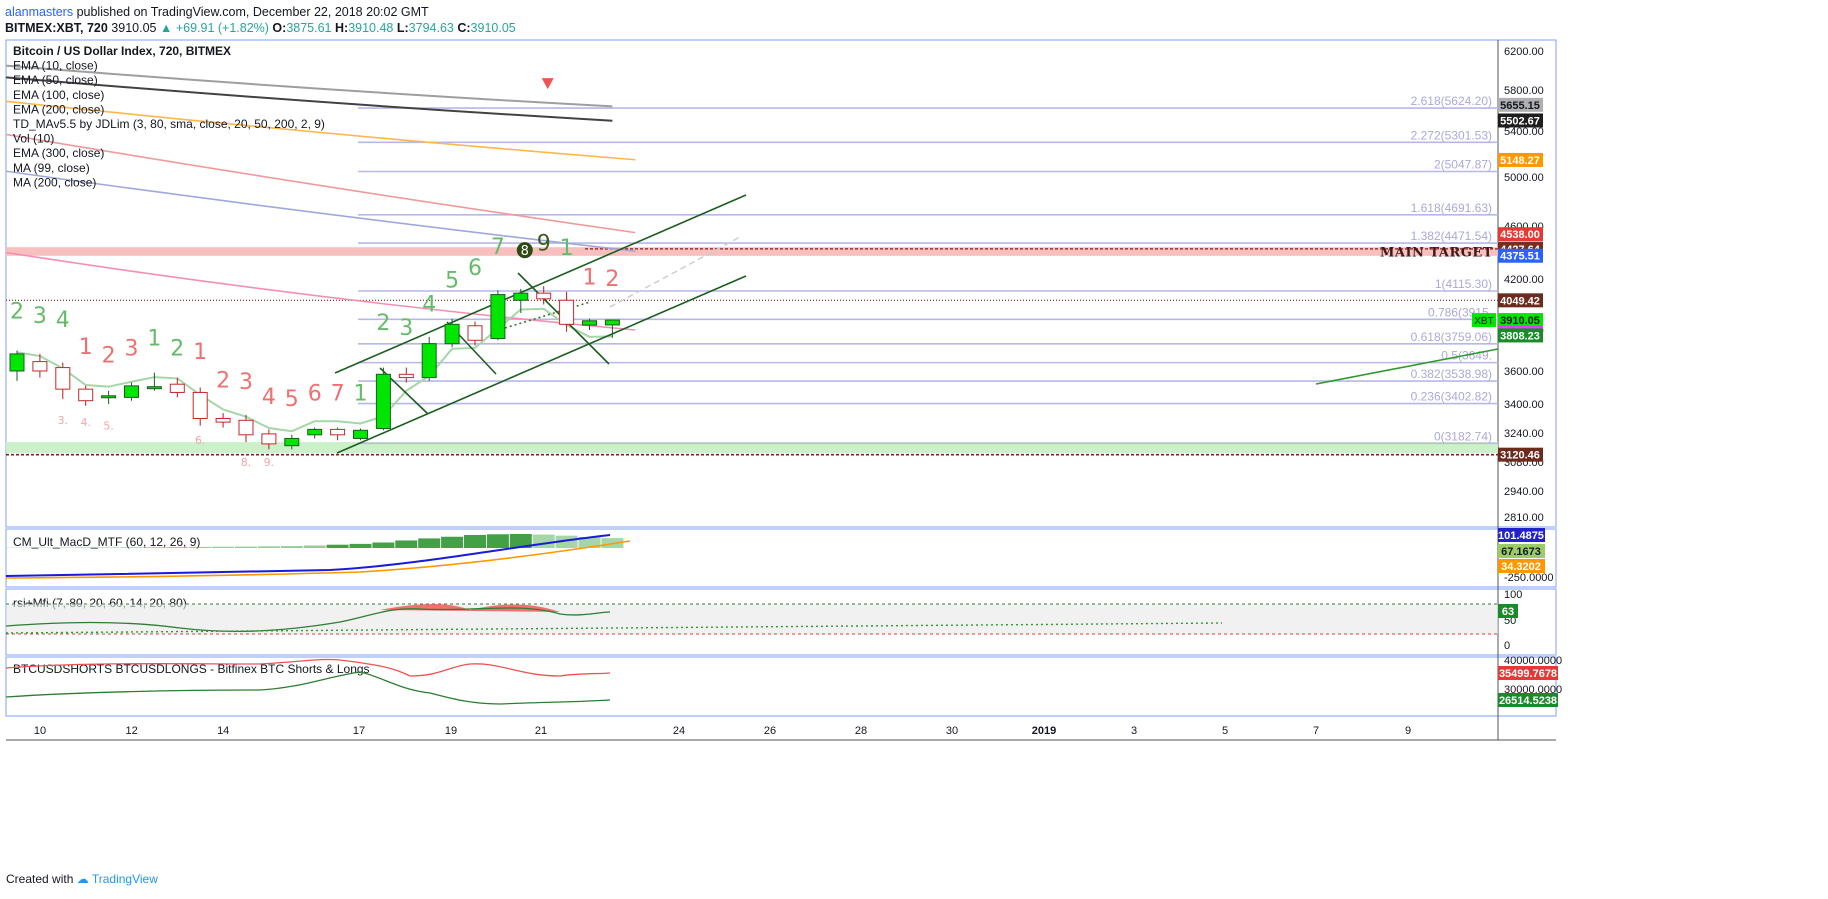 This screenshot has height=899, width=1828. What do you see at coordinates (1451, 374) in the screenshot?
I see `fib-level-label: 0.382(3538.98)` at bounding box center [1451, 374].